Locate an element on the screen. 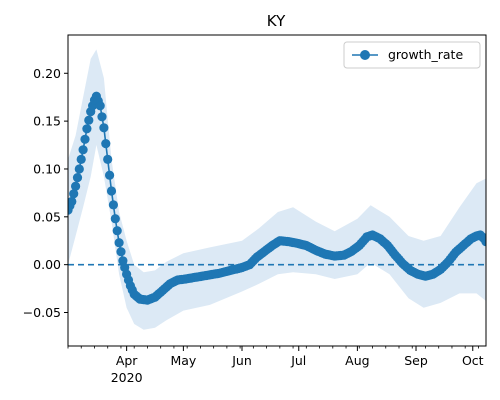  y-tick-label: 0.10 is located at coordinates (47, 168).